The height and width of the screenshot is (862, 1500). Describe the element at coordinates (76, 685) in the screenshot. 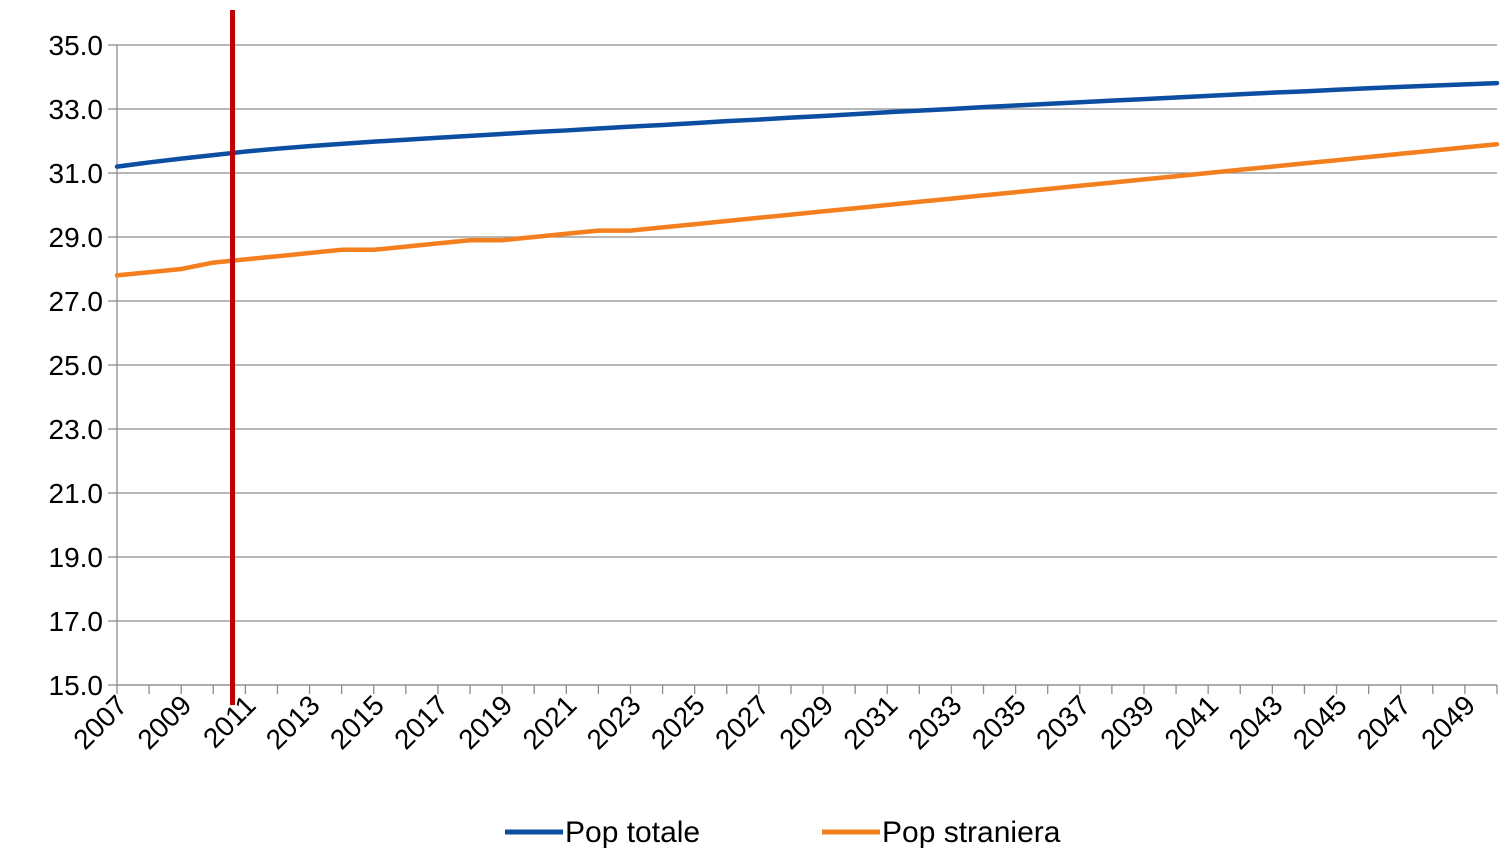

I see `y-tick-label: 15.0` at that location.